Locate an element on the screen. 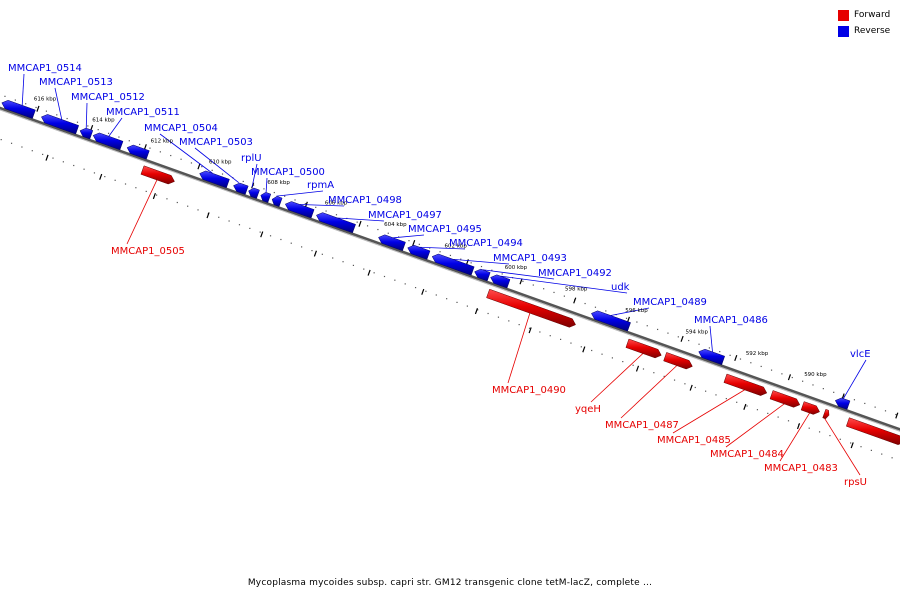 The width and height of the screenshot is (900, 600). scale-tick-label: 604 kbp is located at coordinates (395, 225).